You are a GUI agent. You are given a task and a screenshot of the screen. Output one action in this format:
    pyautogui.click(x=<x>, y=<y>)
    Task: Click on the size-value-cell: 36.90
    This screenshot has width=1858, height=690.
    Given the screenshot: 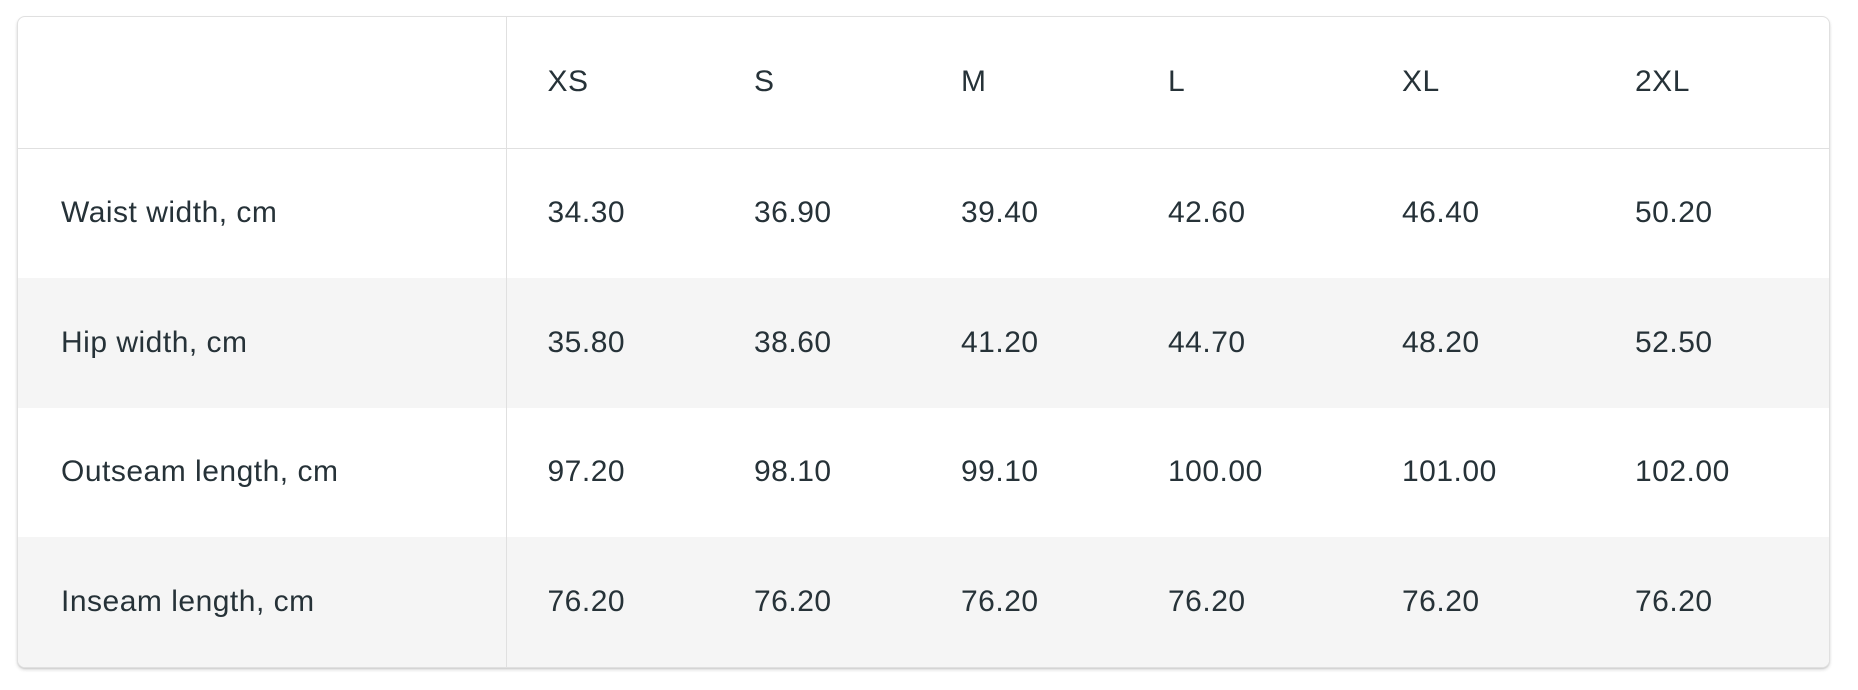 What is the action you would take?
    pyautogui.click(x=793, y=213)
    